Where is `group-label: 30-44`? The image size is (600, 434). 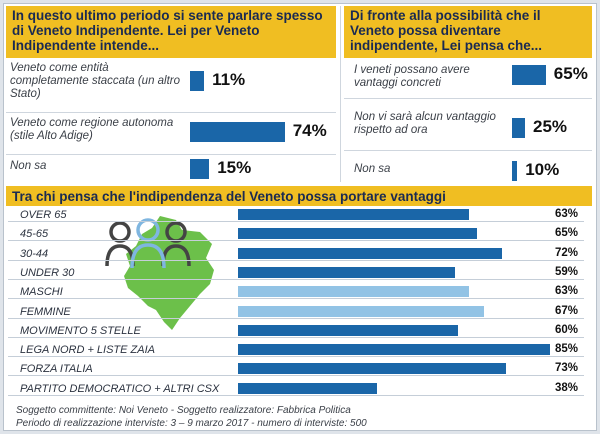 group-label: 30-44 is located at coordinates (34, 254).